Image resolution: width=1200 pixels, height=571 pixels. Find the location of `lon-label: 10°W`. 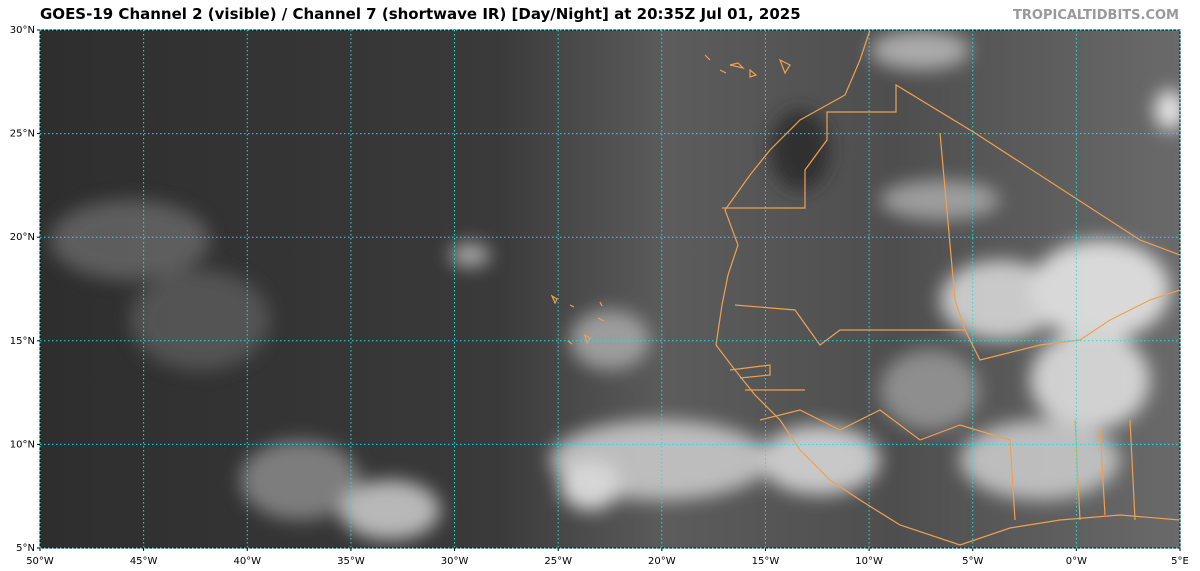

lon-label: 10°W is located at coordinates (869, 561).